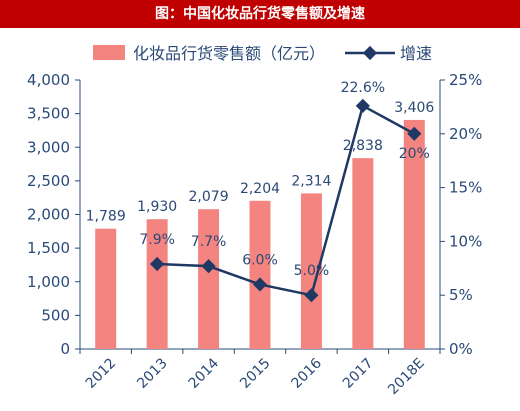 This screenshot has height=411, width=520. I want to click on bar-value-label: 2,838, so click(363, 146).